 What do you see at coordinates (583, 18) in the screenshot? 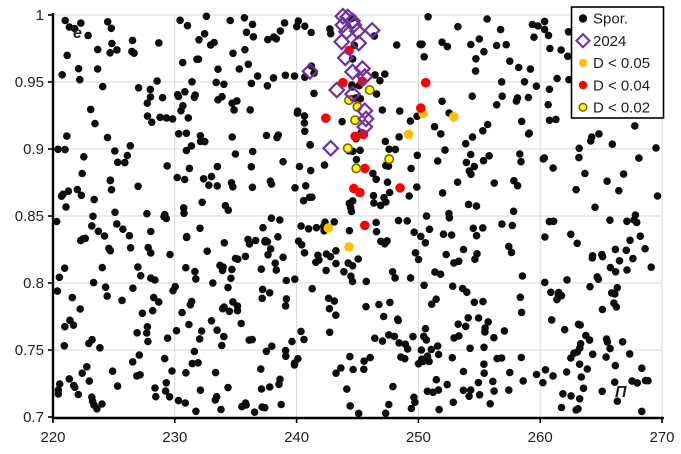
I see `legend-marker-spor-icon` at bounding box center [583, 18].